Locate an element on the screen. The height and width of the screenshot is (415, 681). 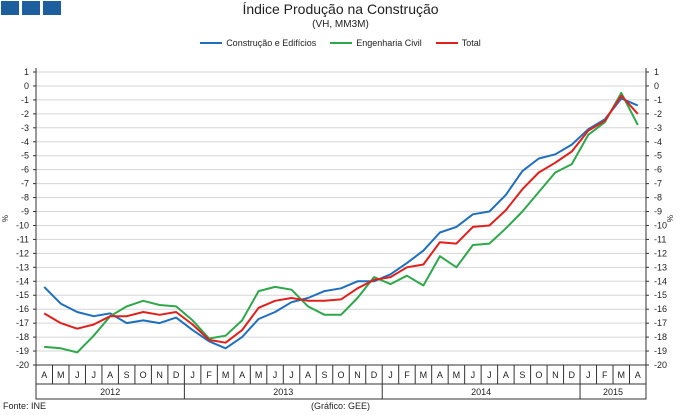
y-tick-label-left: -15 is located at coordinates (22, 295).